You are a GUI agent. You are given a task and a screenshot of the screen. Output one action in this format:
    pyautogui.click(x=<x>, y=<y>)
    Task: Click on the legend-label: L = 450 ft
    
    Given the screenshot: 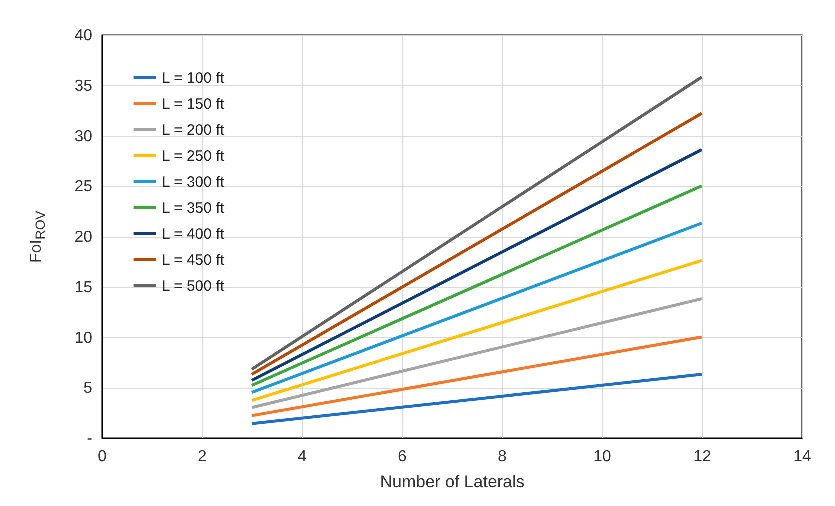 What is the action you would take?
    pyautogui.click(x=194, y=260)
    